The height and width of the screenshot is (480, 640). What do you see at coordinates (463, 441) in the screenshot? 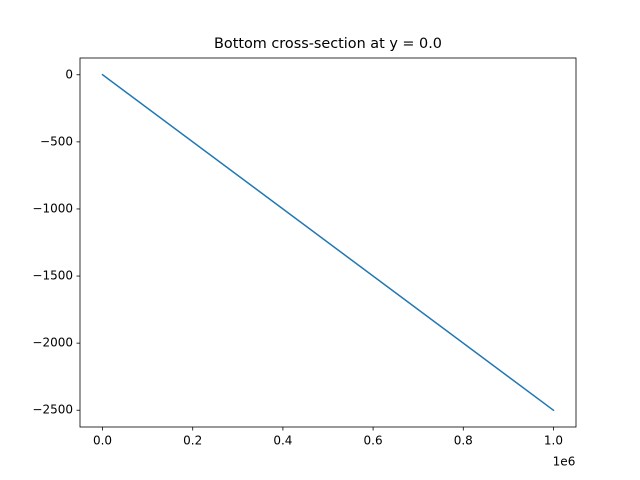
I see `x-tick-label: 0.8` at bounding box center [463, 441].